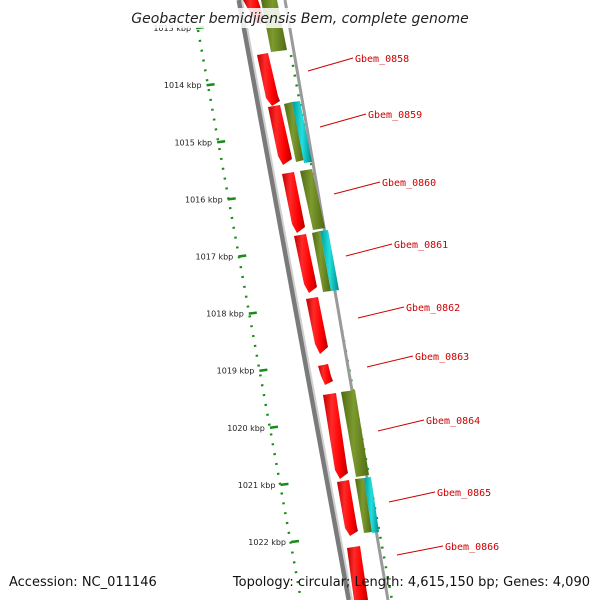 The height and width of the screenshot is (600, 600). Describe the element at coordinates (472, 547) in the screenshot. I see `gene-label: Gbem_0866` at that location.